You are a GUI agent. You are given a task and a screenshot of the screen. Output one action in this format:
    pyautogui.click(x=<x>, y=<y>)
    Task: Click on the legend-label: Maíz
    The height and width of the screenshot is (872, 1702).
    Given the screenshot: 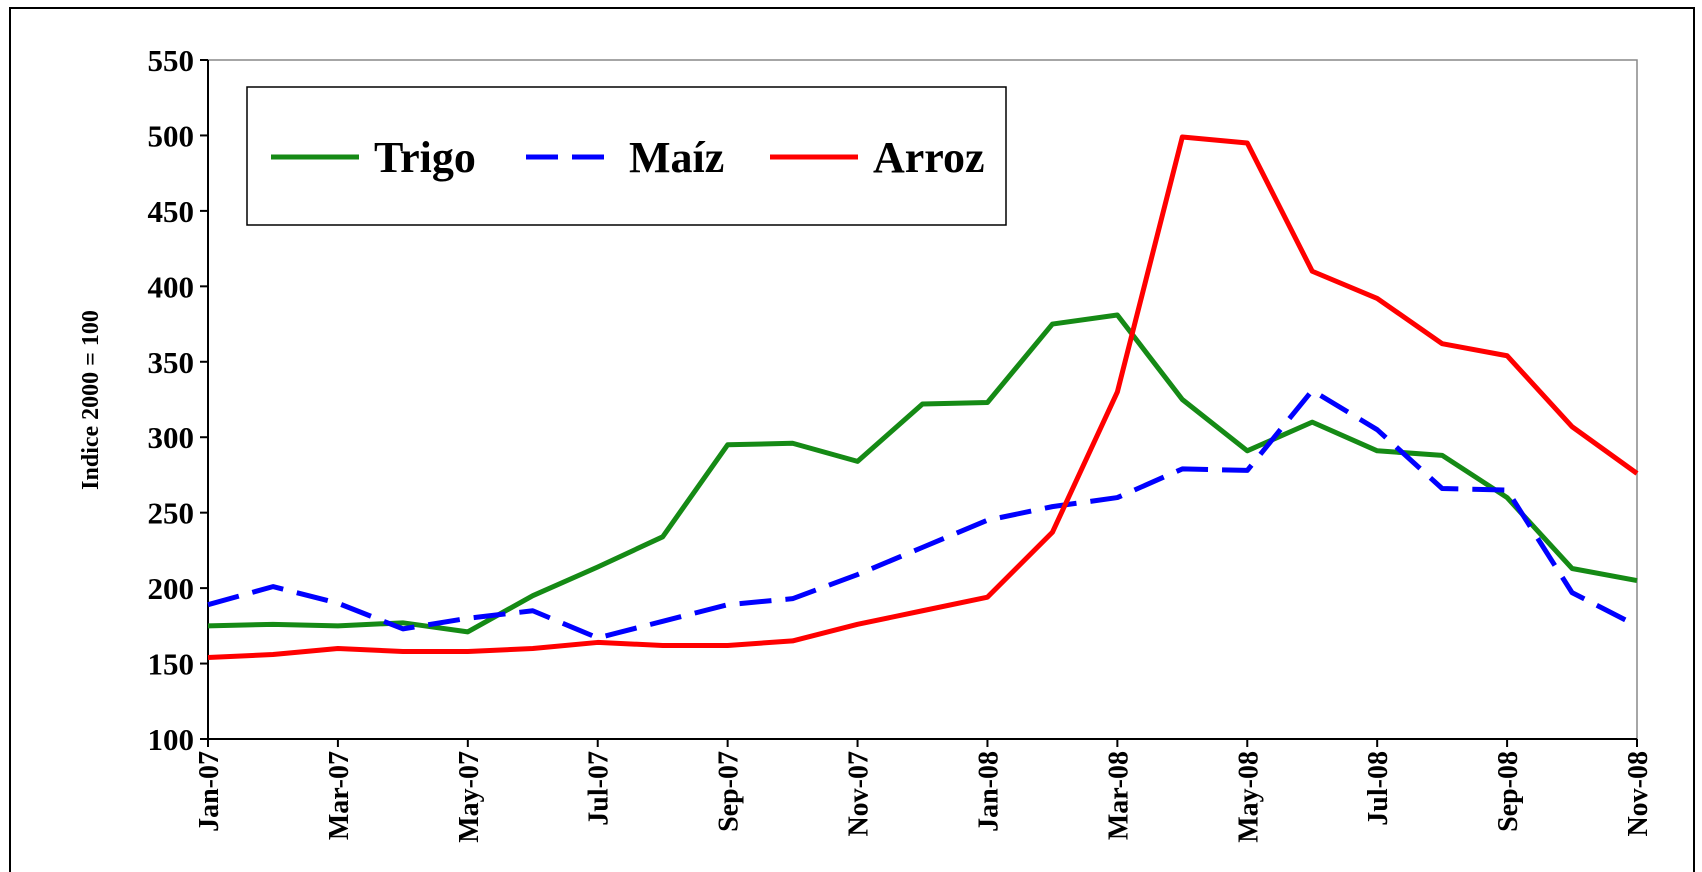 What is the action you would take?
    pyautogui.click(x=676, y=157)
    